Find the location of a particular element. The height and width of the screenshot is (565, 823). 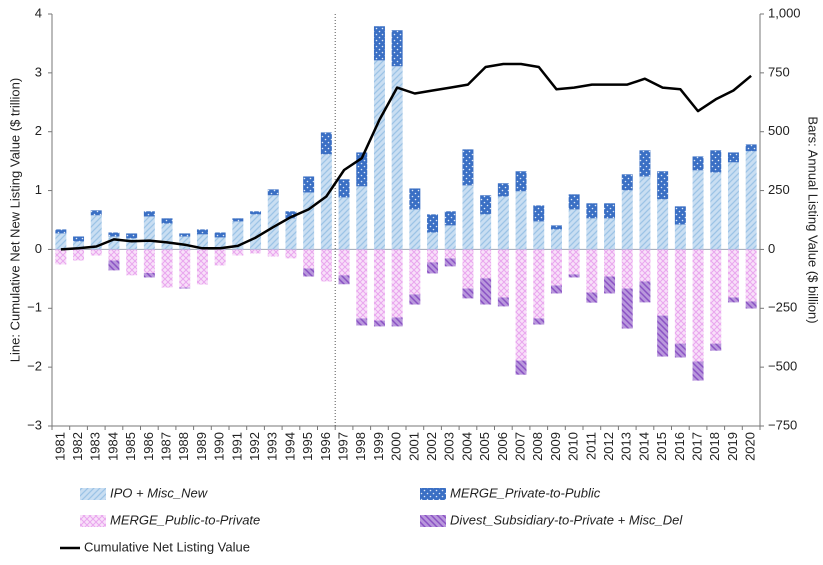

x-tick-label: 1981 is located at coordinates (59, 446).